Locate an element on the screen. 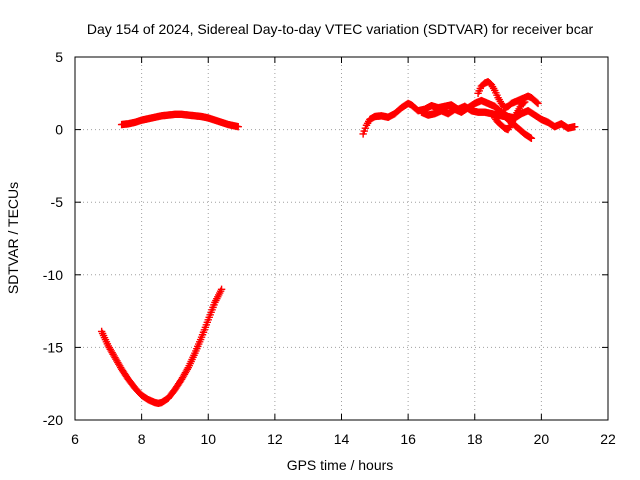 The height and width of the screenshot is (480, 640). y-tick-label: -10 is located at coordinates (53, 275).